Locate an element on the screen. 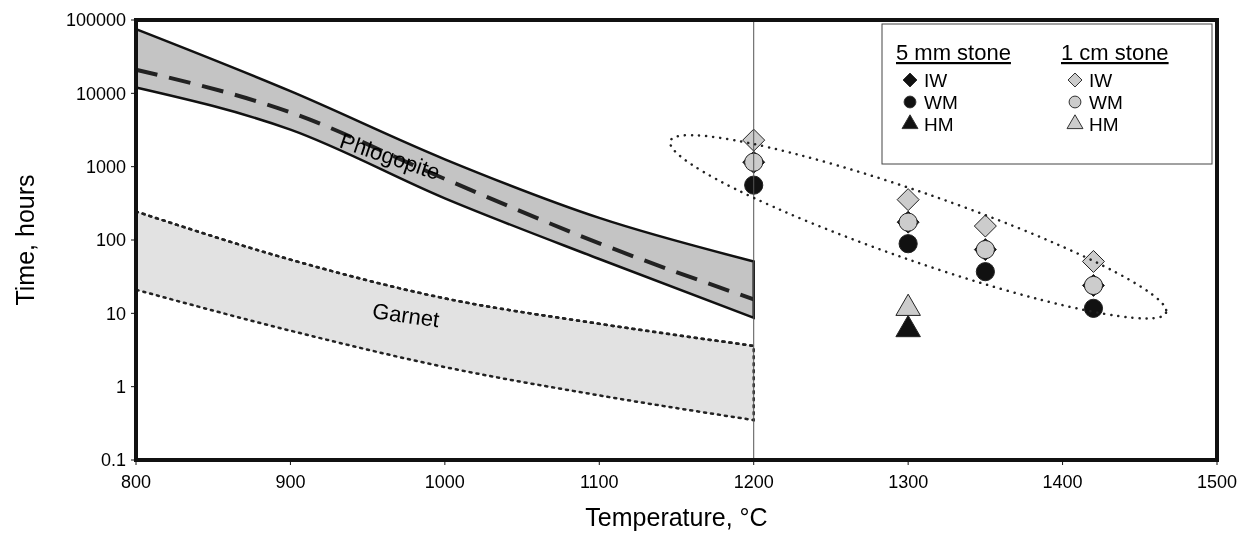  y-tick-label: 100 is located at coordinates (110, 240).